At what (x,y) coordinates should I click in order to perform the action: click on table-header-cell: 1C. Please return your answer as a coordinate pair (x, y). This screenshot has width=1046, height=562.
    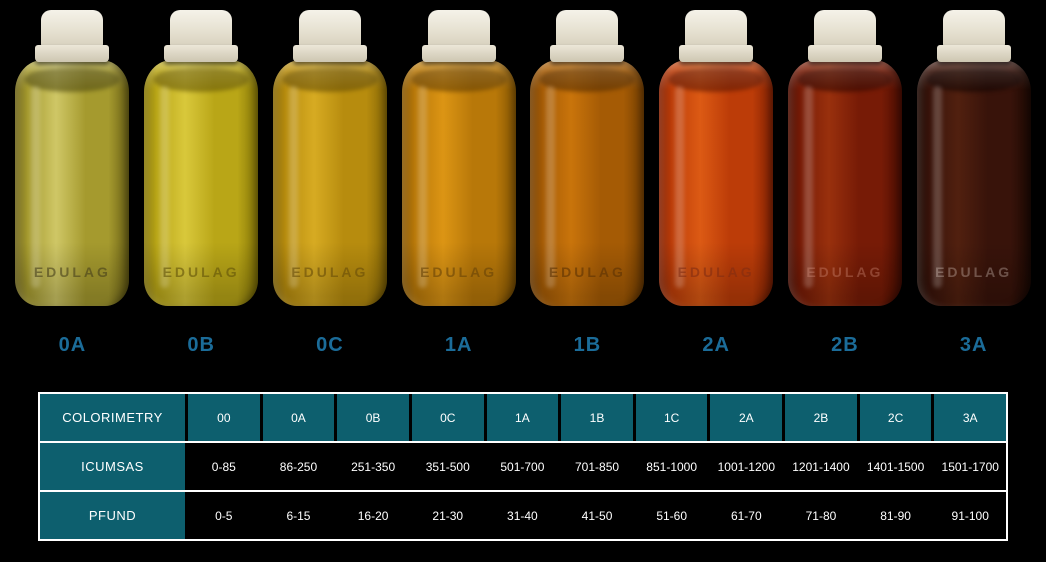
    Looking at the image, I should click on (673, 417).